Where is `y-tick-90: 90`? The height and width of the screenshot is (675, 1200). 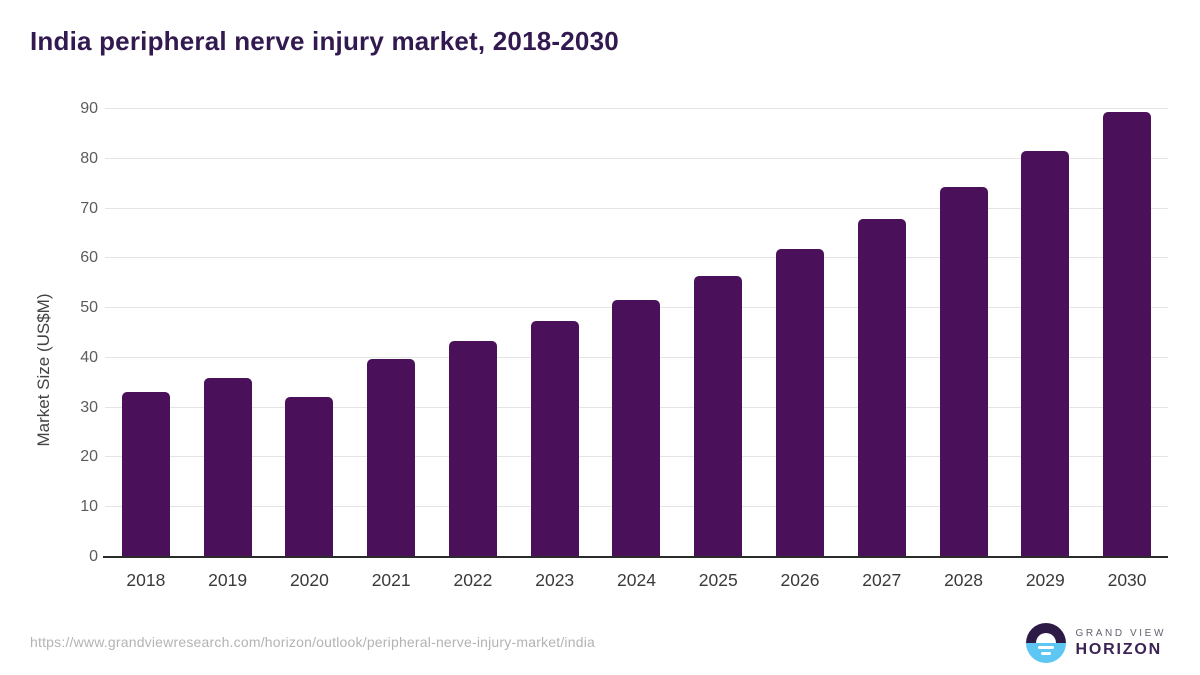 y-tick-90: 90 is located at coordinates (89, 108).